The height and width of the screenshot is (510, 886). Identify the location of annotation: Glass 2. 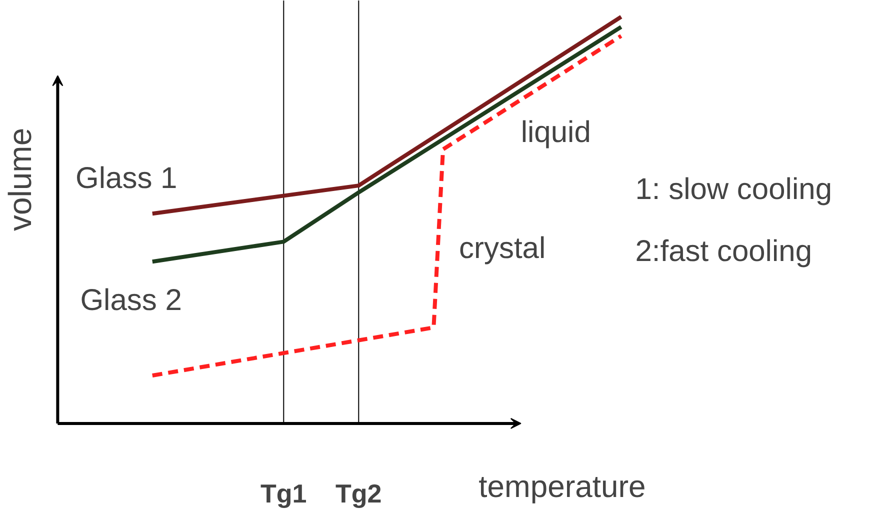
(131, 301).